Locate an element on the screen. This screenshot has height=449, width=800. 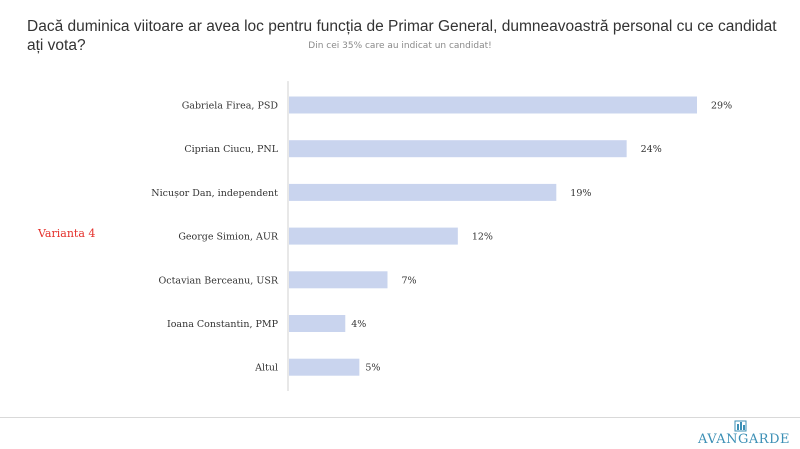
data-label: 29% is located at coordinates (721, 106).